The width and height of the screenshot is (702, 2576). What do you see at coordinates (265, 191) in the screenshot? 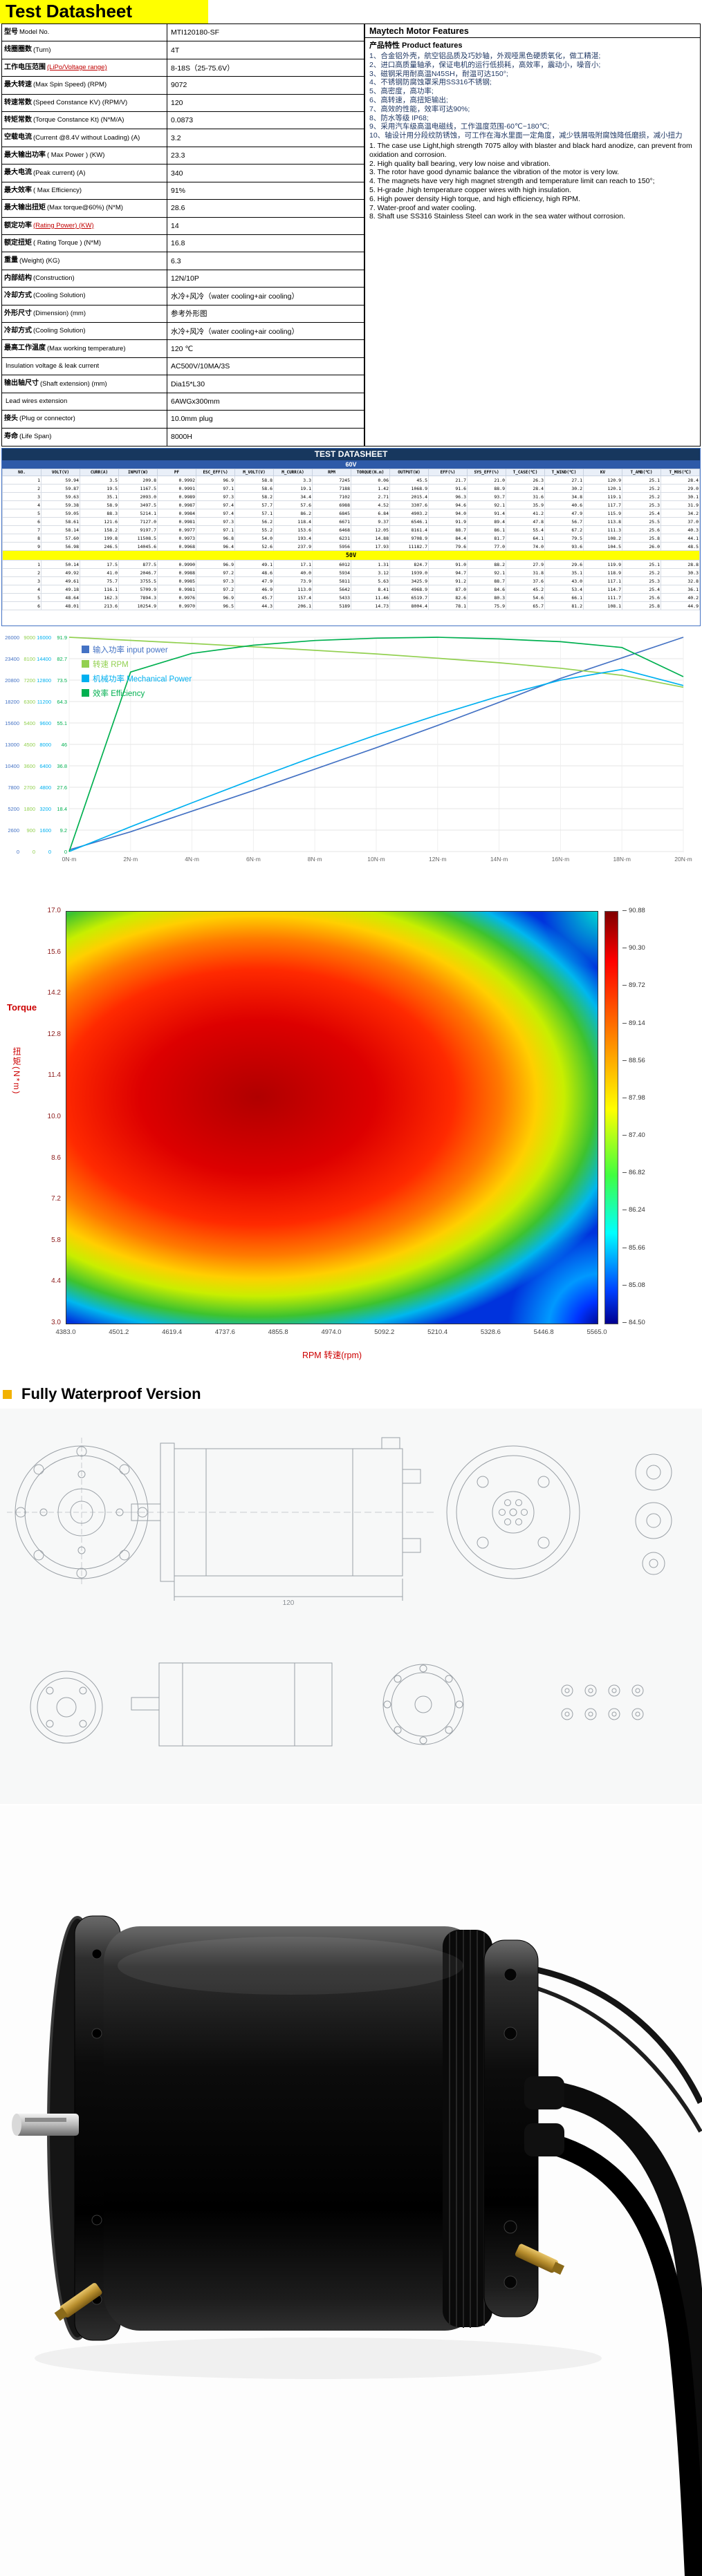
I see `spec-value: 91%` at bounding box center [265, 191].